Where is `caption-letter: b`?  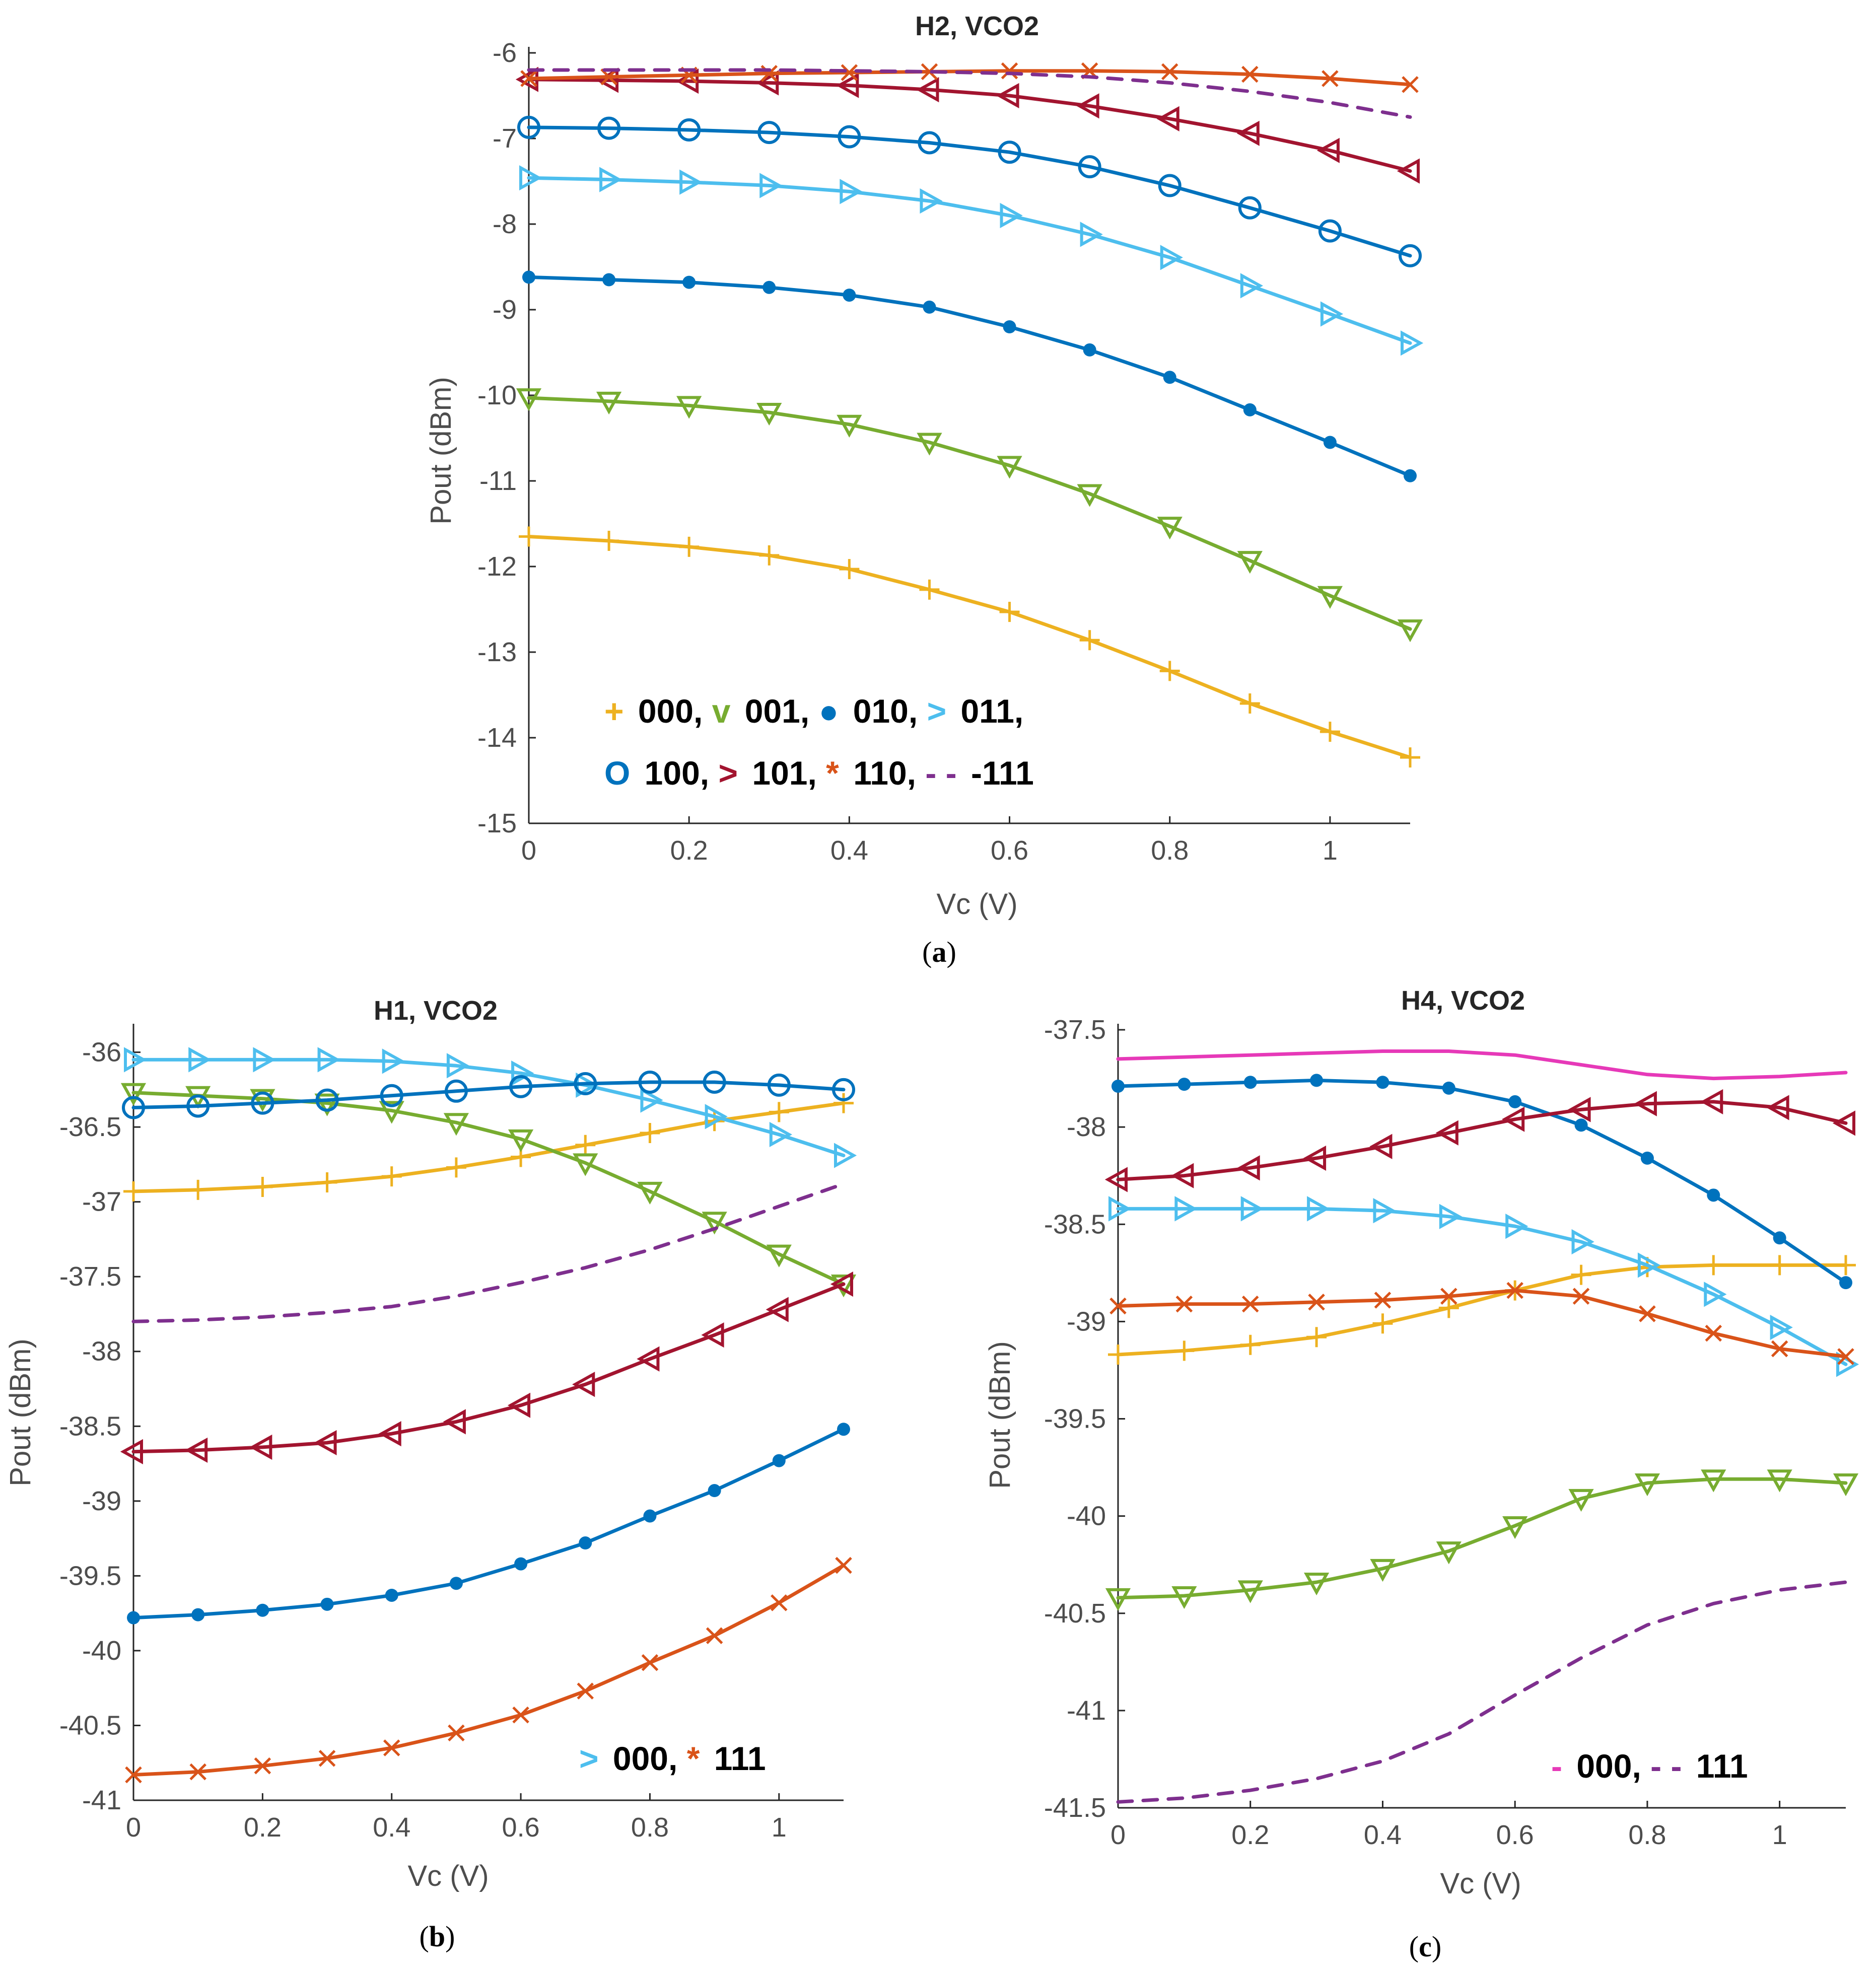
caption-letter: b is located at coordinates (437, 1937).